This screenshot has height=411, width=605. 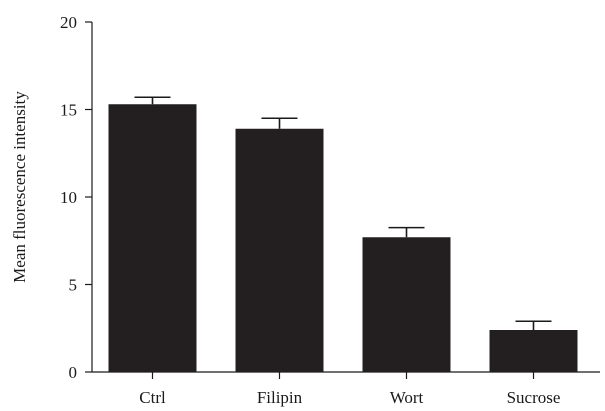 What do you see at coordinates (406, 304) in the screenshot?
I see `bar-wort` at bounding box center [406, 304].